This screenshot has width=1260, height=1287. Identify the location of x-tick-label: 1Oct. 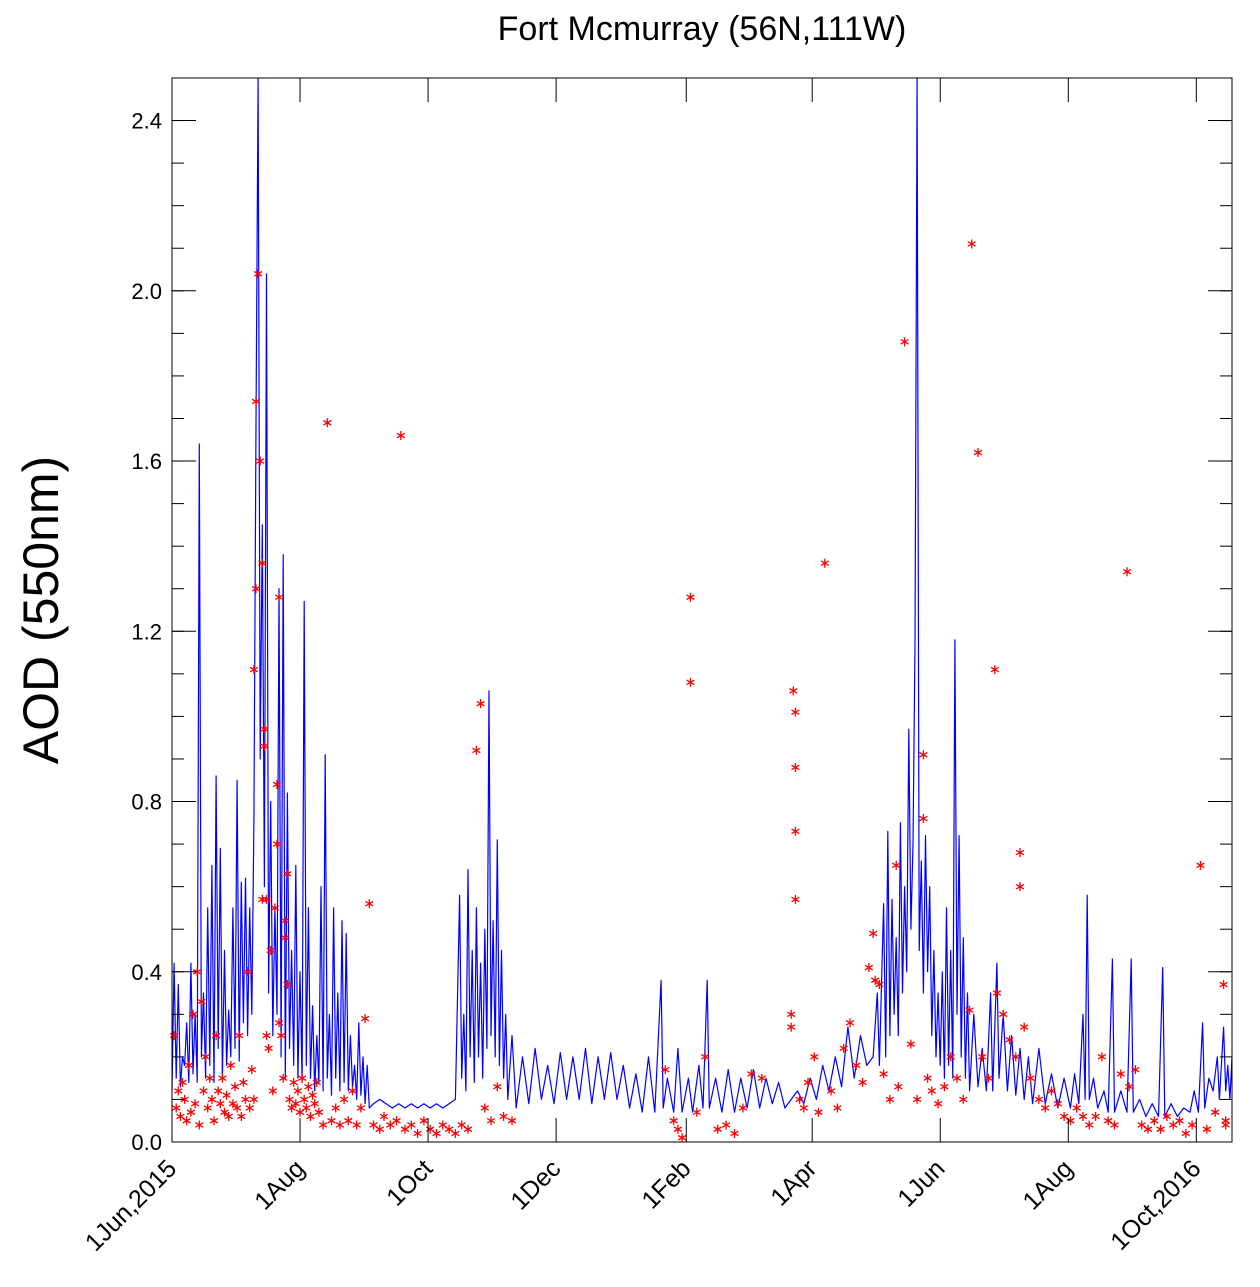
(409, 1182).